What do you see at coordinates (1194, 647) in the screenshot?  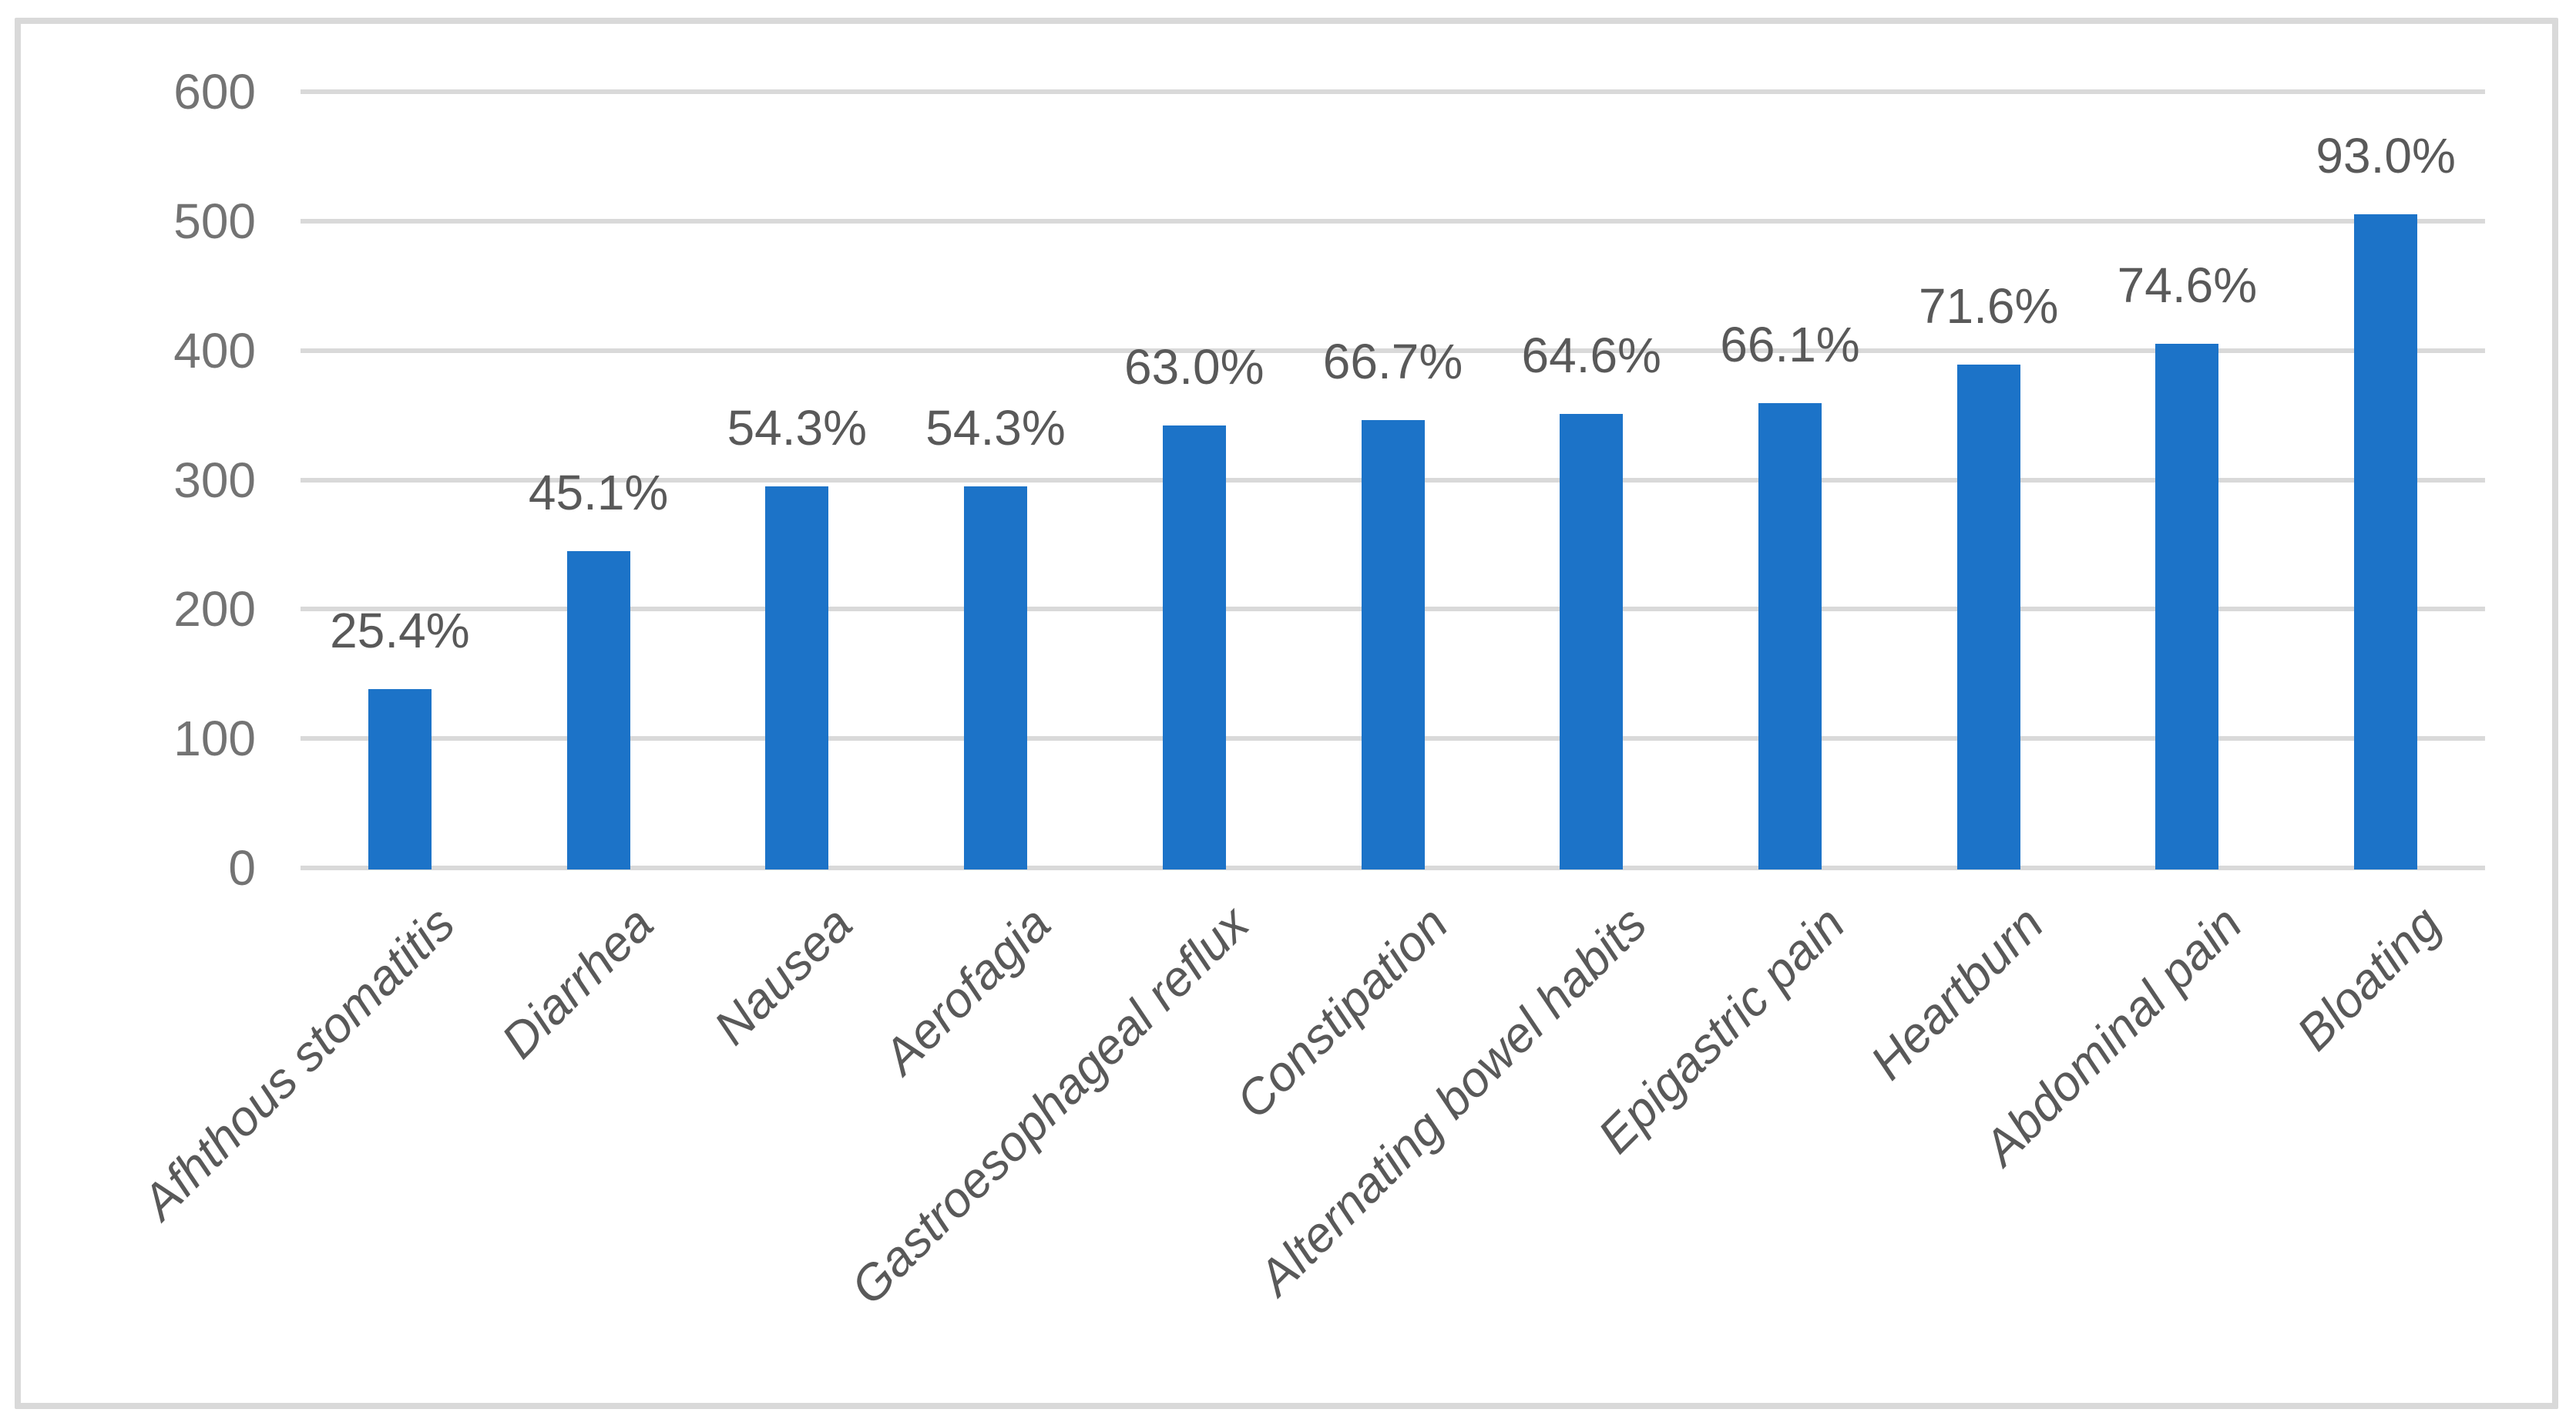 I see `bar-gastroesophageal-reflux` at bounding box center [1194, 647].